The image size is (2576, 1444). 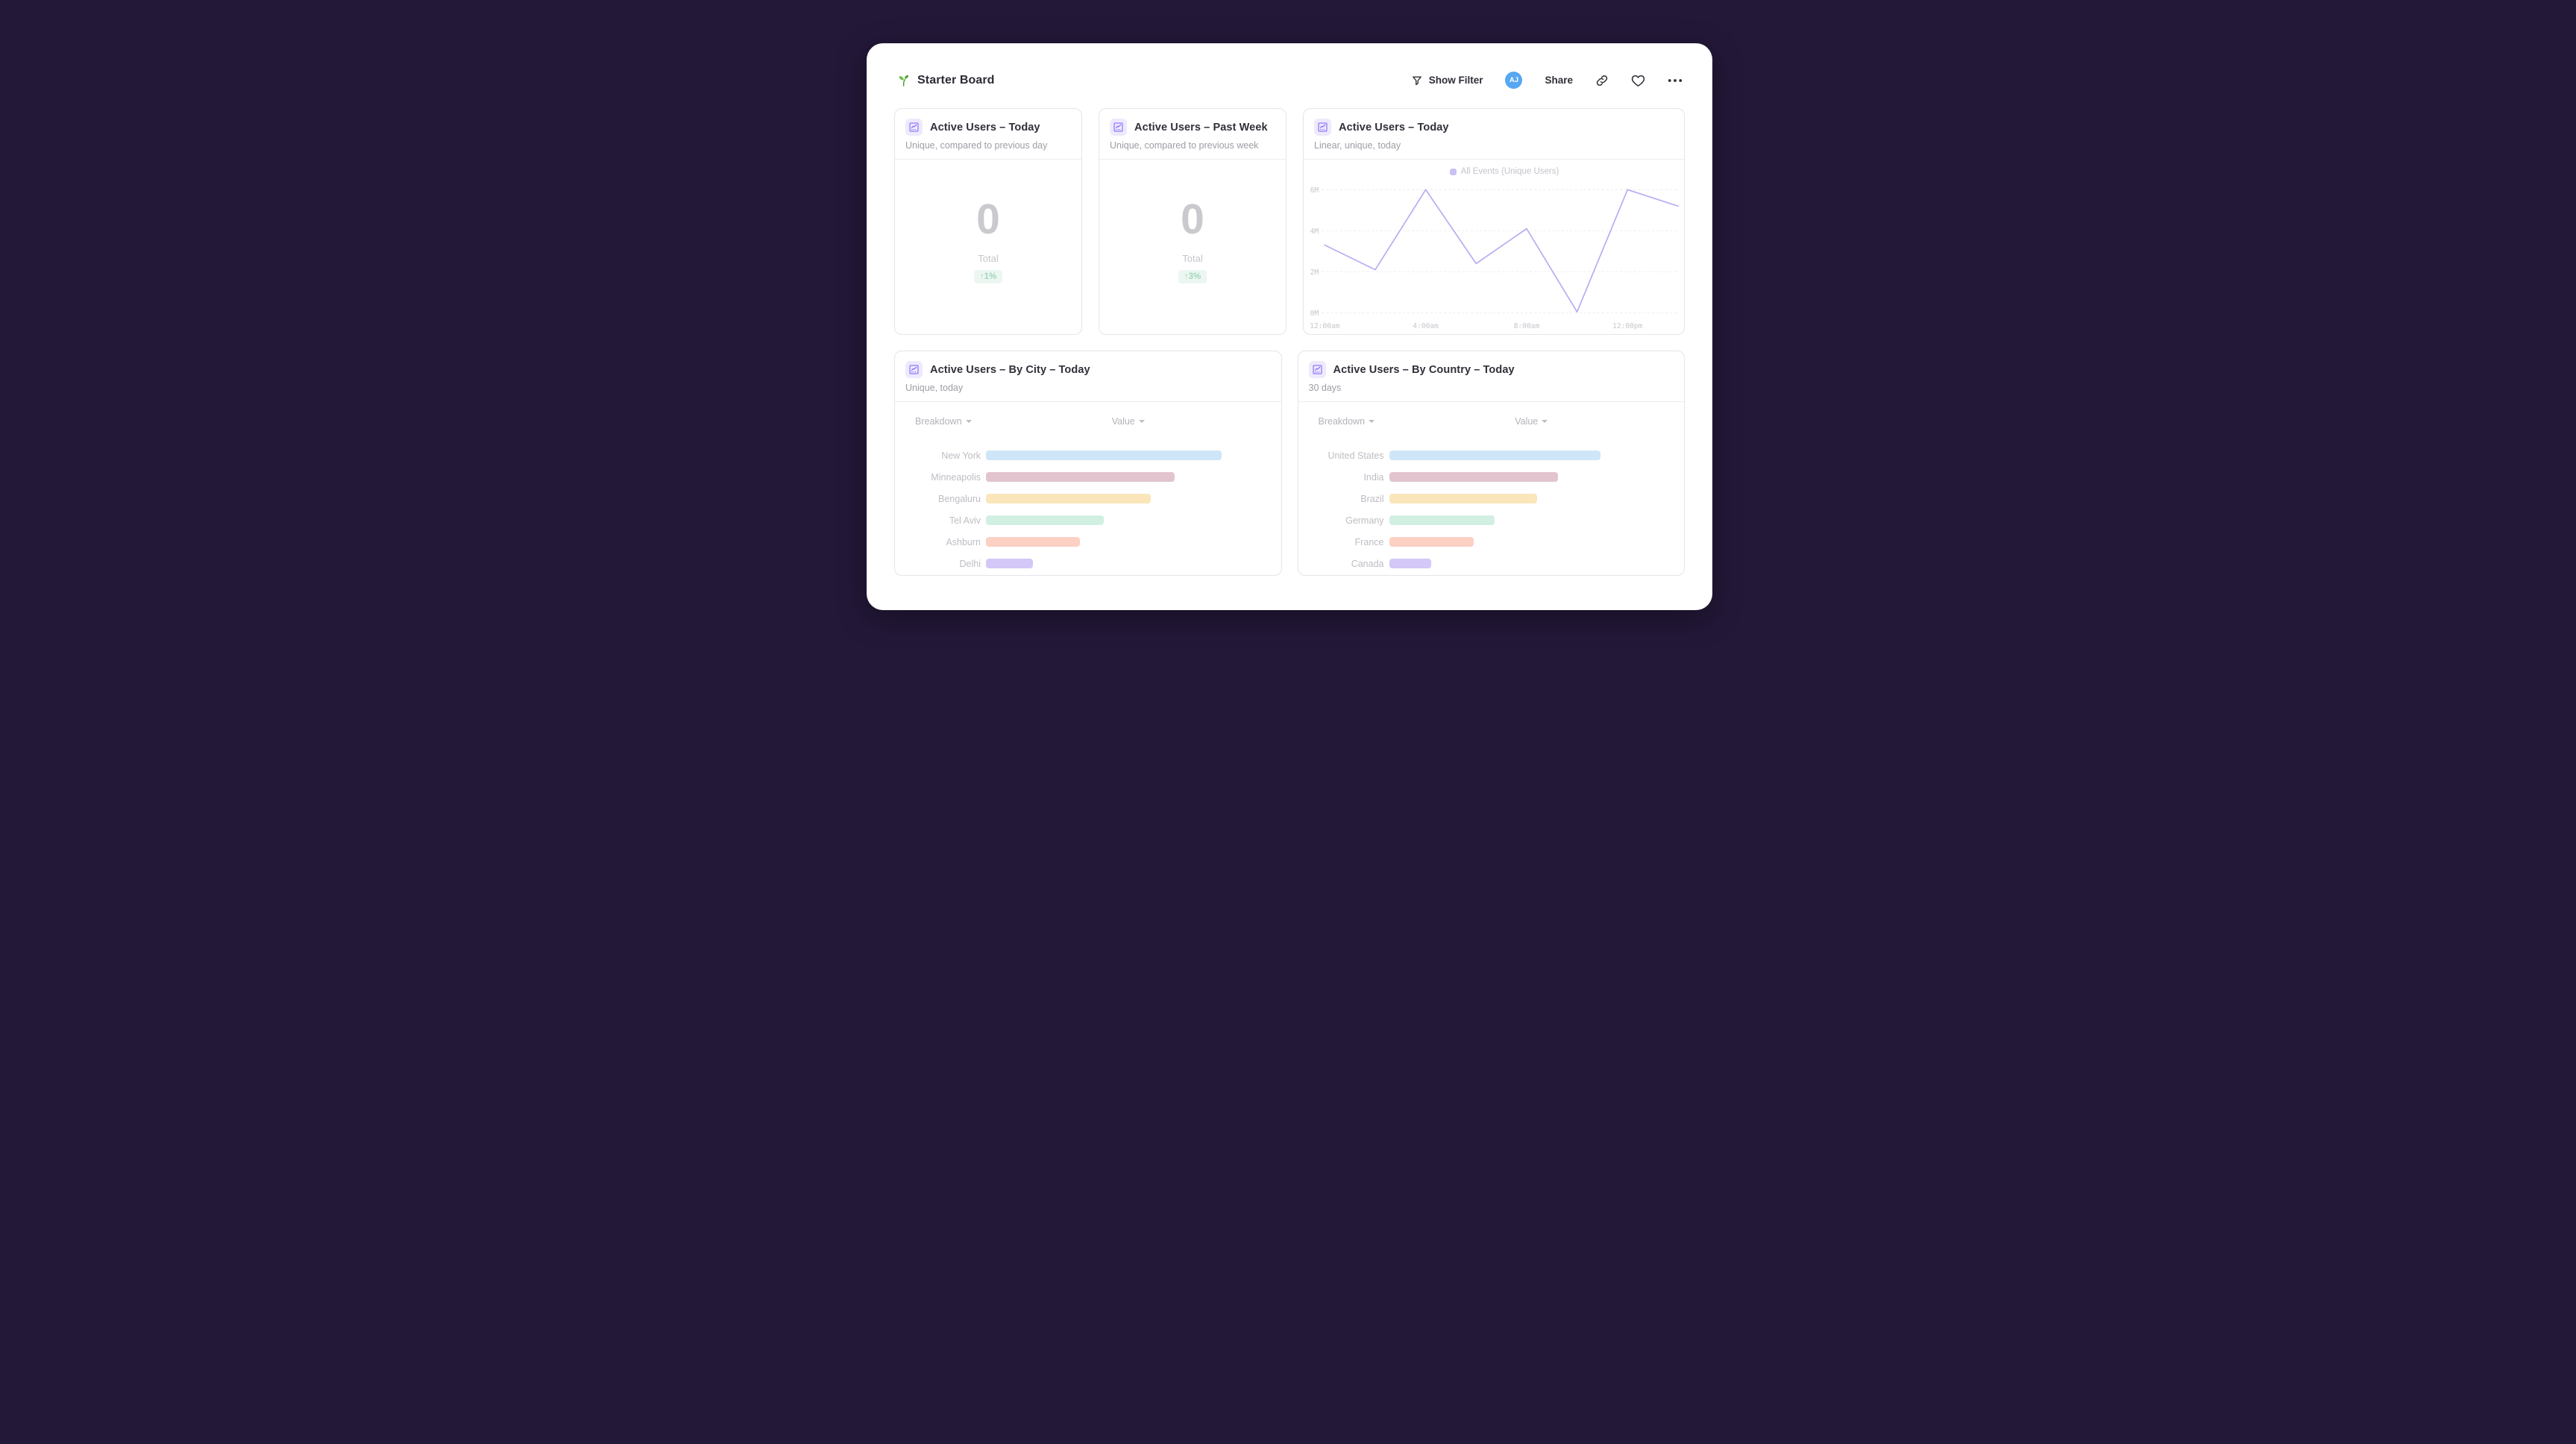 I want to click on table-row: Ashburn, so click(x=1083, y=542).